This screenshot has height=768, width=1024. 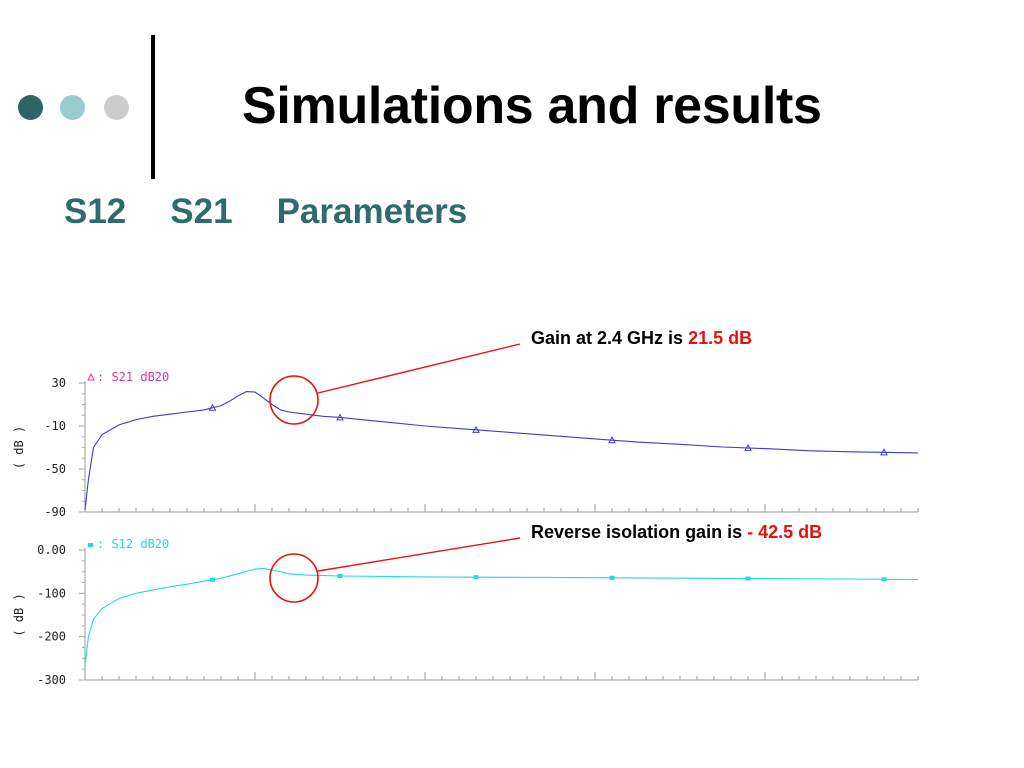 I want to click on y-tick-label: -100, so click(x=51, y=593).